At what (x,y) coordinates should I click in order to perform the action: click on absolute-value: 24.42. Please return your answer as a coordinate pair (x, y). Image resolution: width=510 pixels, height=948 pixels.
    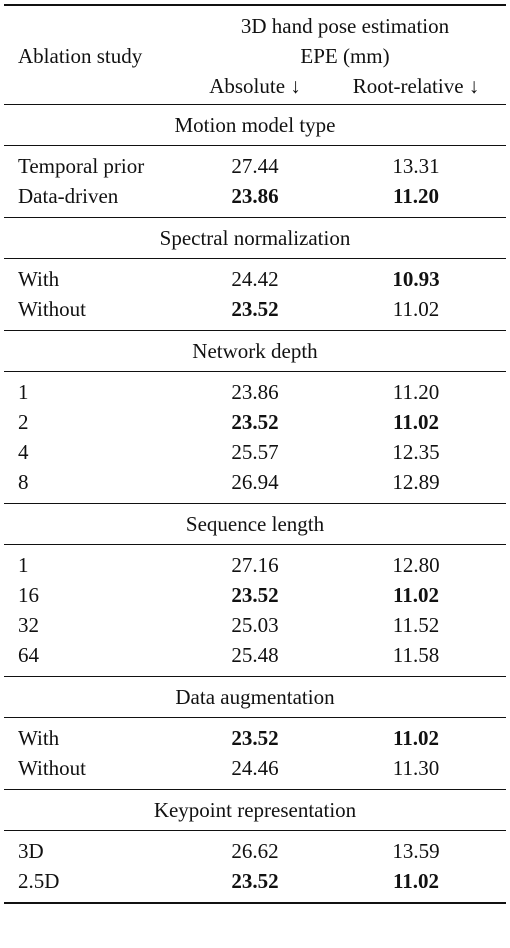
    Looking at the image, I should click on (255, 279).